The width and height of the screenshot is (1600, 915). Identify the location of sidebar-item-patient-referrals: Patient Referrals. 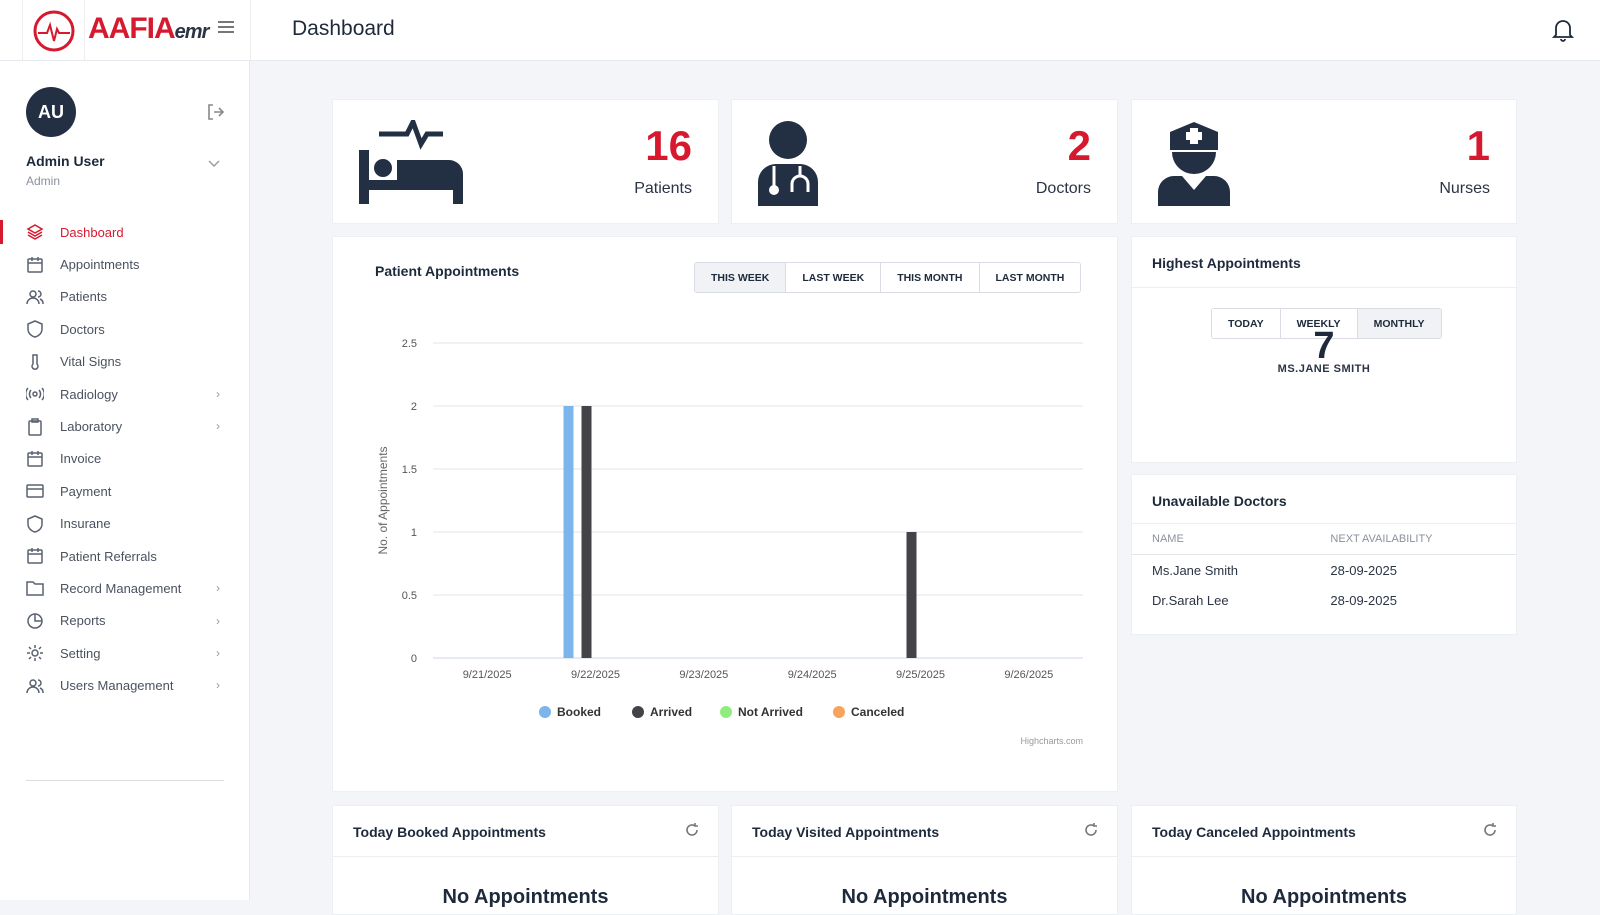
(125, 556).